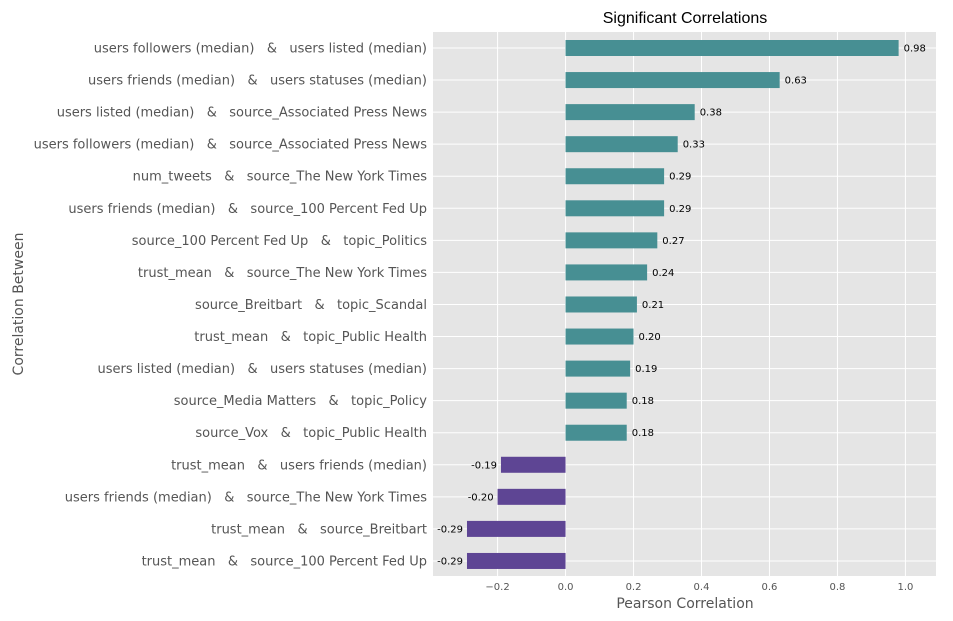  I want to click on x-tick-labels: −0.2 0.0 0.2 0.4 0.6 0.8 1.0, so click(699, 587).